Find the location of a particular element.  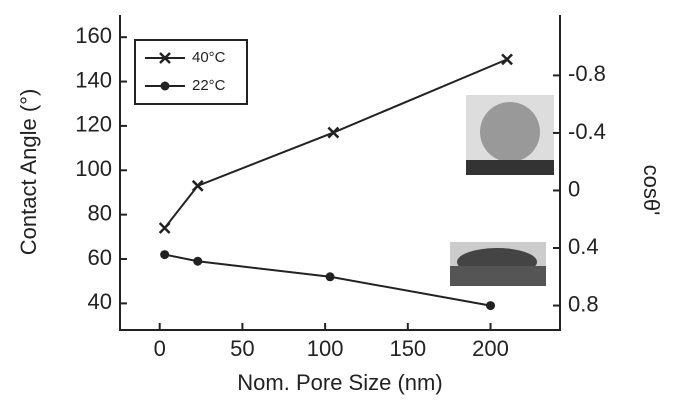

x-axis-label: Nom. Pore Size (nm) is located at coordinates (339, 382).